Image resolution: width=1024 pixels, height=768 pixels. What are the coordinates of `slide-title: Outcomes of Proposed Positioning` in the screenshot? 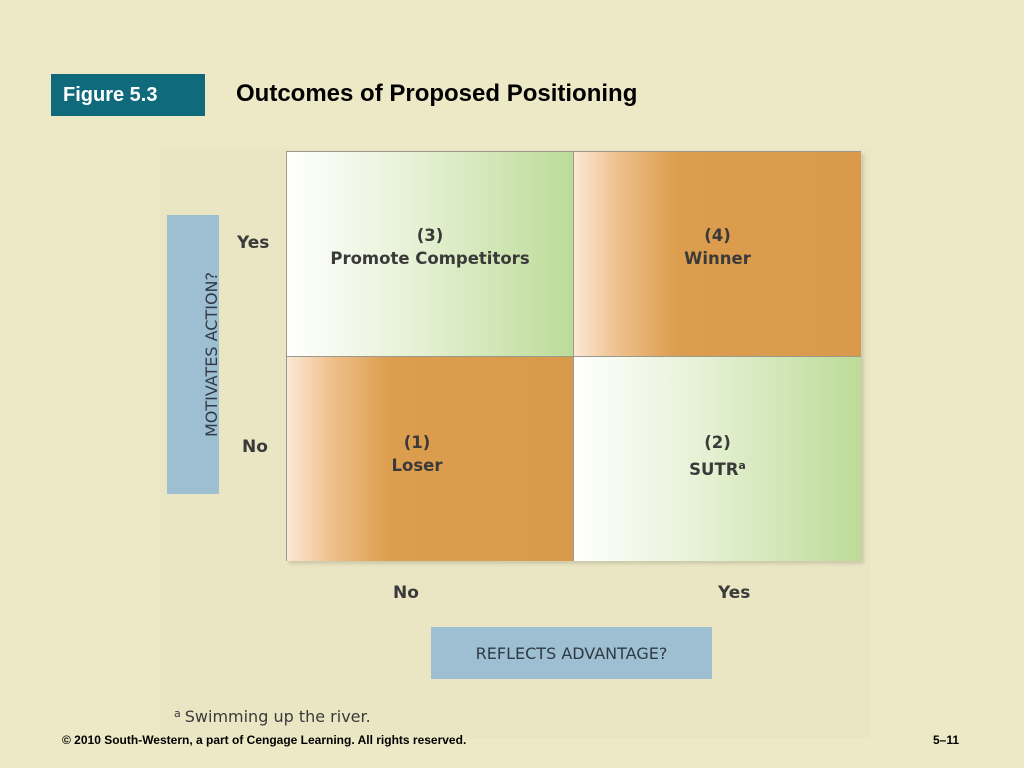 It's located at (437, 93).